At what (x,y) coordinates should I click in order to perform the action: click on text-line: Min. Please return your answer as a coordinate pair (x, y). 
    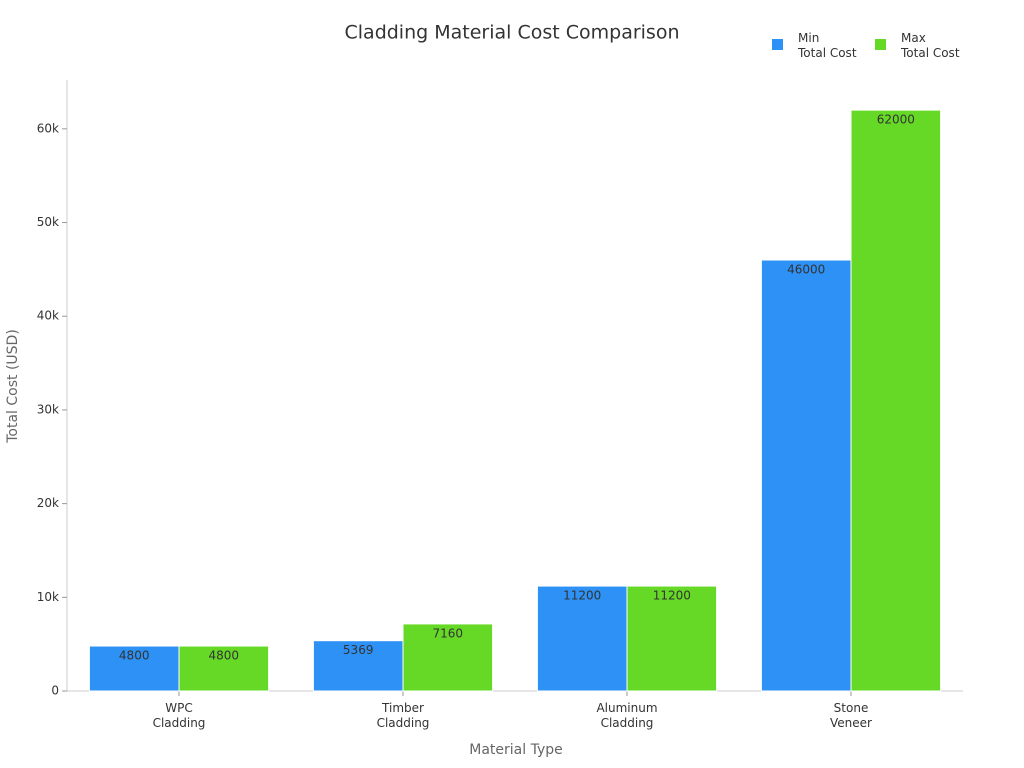
    Looking at the image, I should click on (808, 38).